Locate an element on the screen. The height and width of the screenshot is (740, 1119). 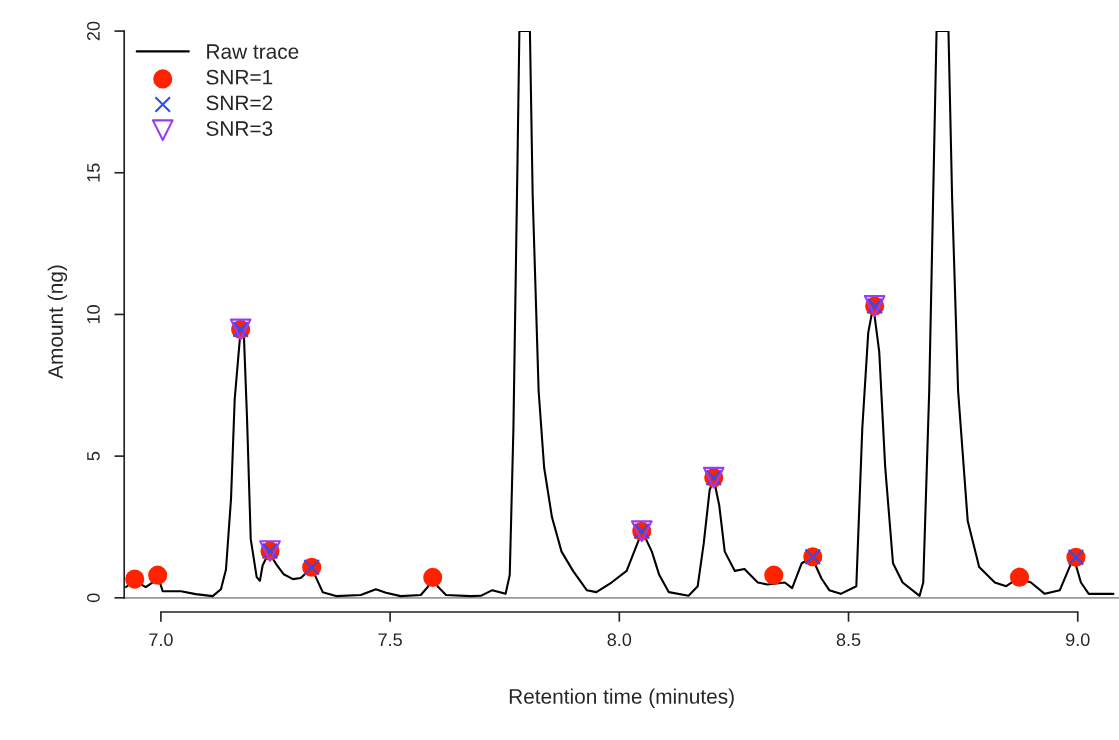
y-tick-label: 20 is located at coordinates (93, 31).